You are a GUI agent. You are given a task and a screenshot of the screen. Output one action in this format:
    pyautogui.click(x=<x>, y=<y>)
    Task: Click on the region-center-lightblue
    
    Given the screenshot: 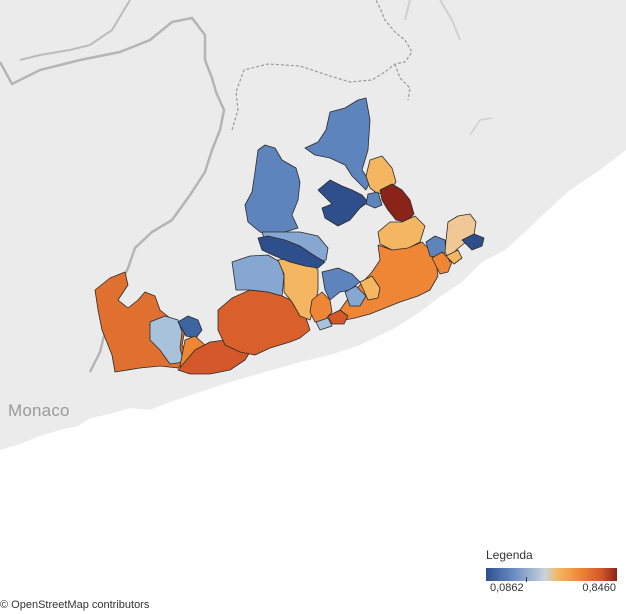 What is the action you would take?
    pyautogui.click(x=258, y=275)
    